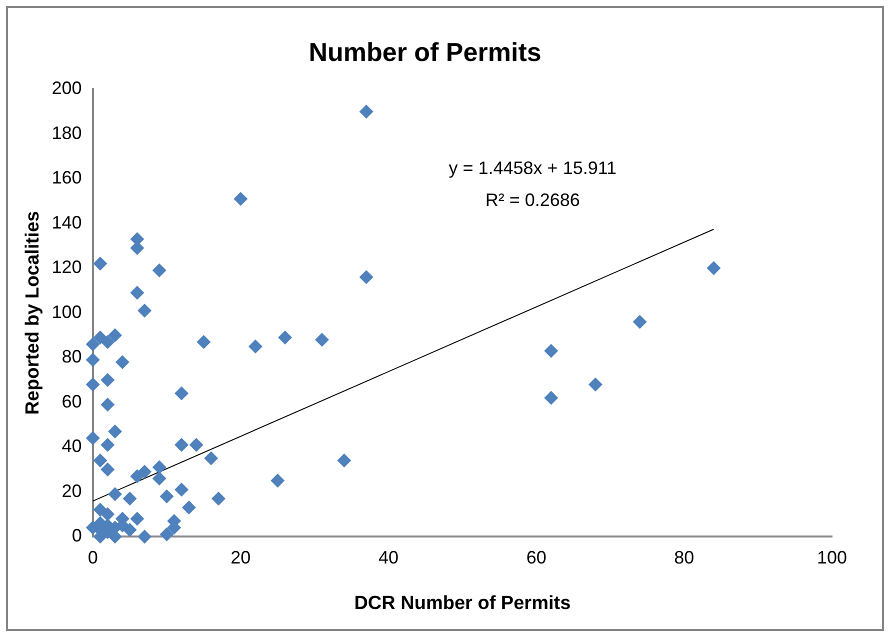 The width and height of the screenshot is (894, 641). Describe the element at coordinates (33, 313) in the screenshot. I see `y-axis-title: Reported by Localities` at that location.